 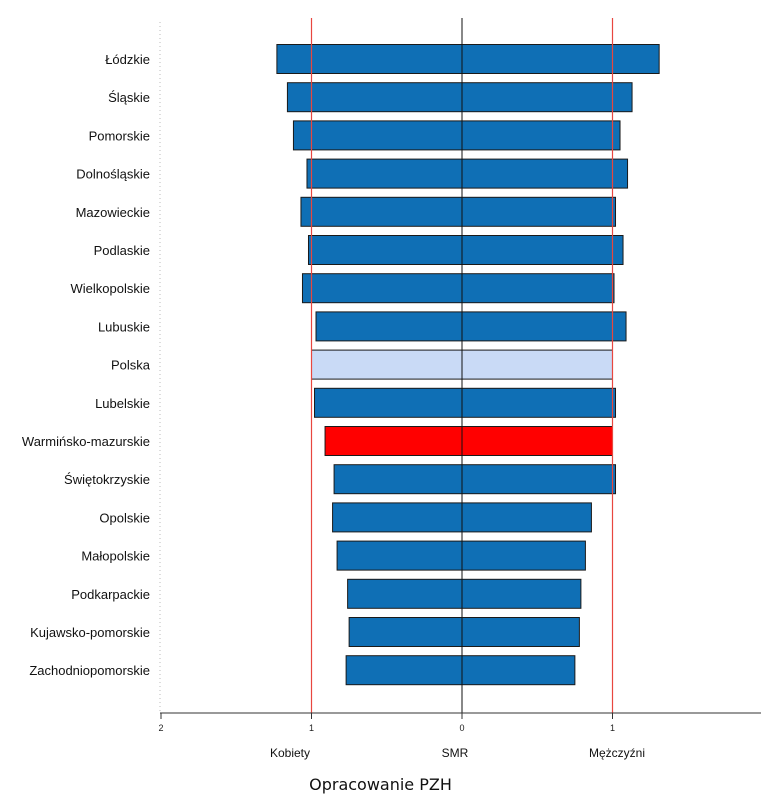 I want to click on category-label-polska: Polska, so click(x=131, y=365).